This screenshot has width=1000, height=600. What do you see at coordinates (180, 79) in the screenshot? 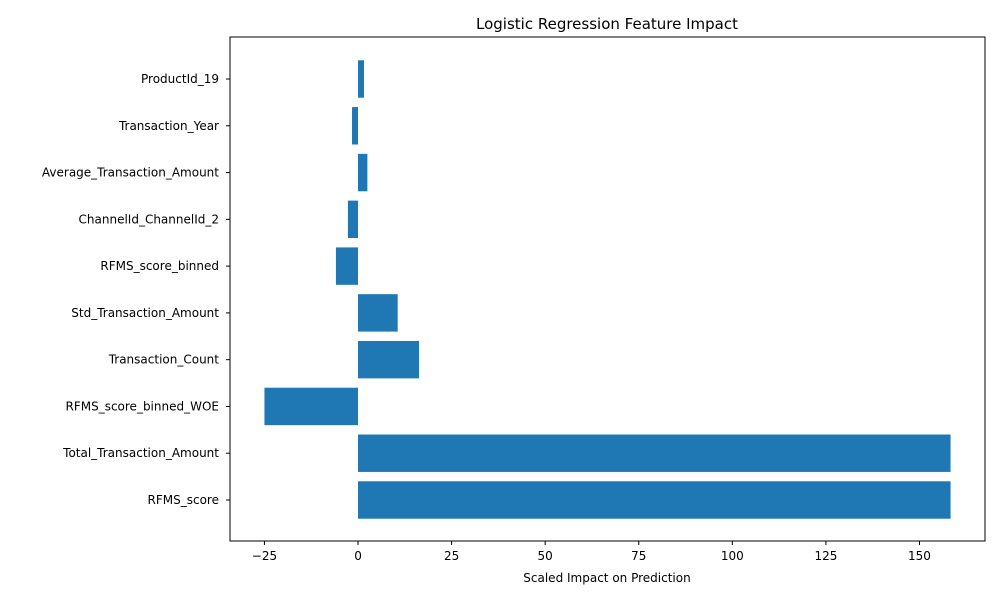
I see `y-tick-label: ProductId_19` at bounding box center [180, 79].